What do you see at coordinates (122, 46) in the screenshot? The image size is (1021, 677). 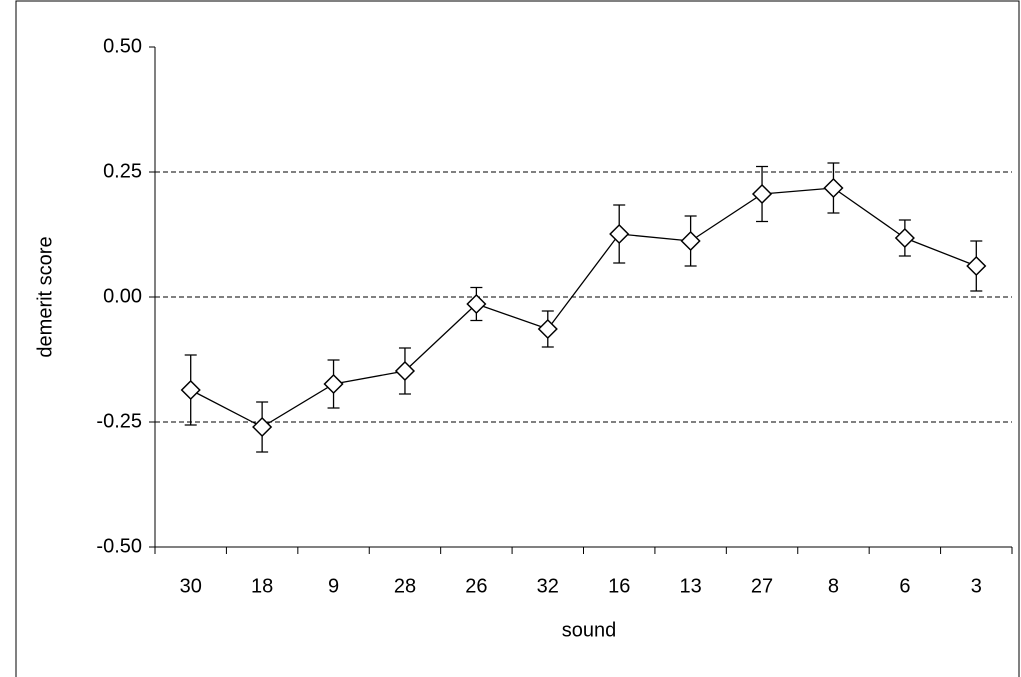 I see `y-tick-label: 0.50` at bounding box center [122, 46].